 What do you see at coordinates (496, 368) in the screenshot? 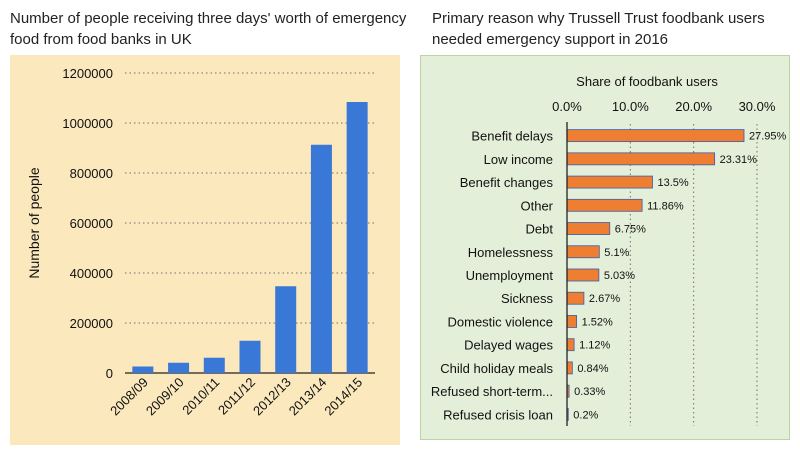
I see `y-tick-label: Child holiday meals` at bounding box center [496, 368].